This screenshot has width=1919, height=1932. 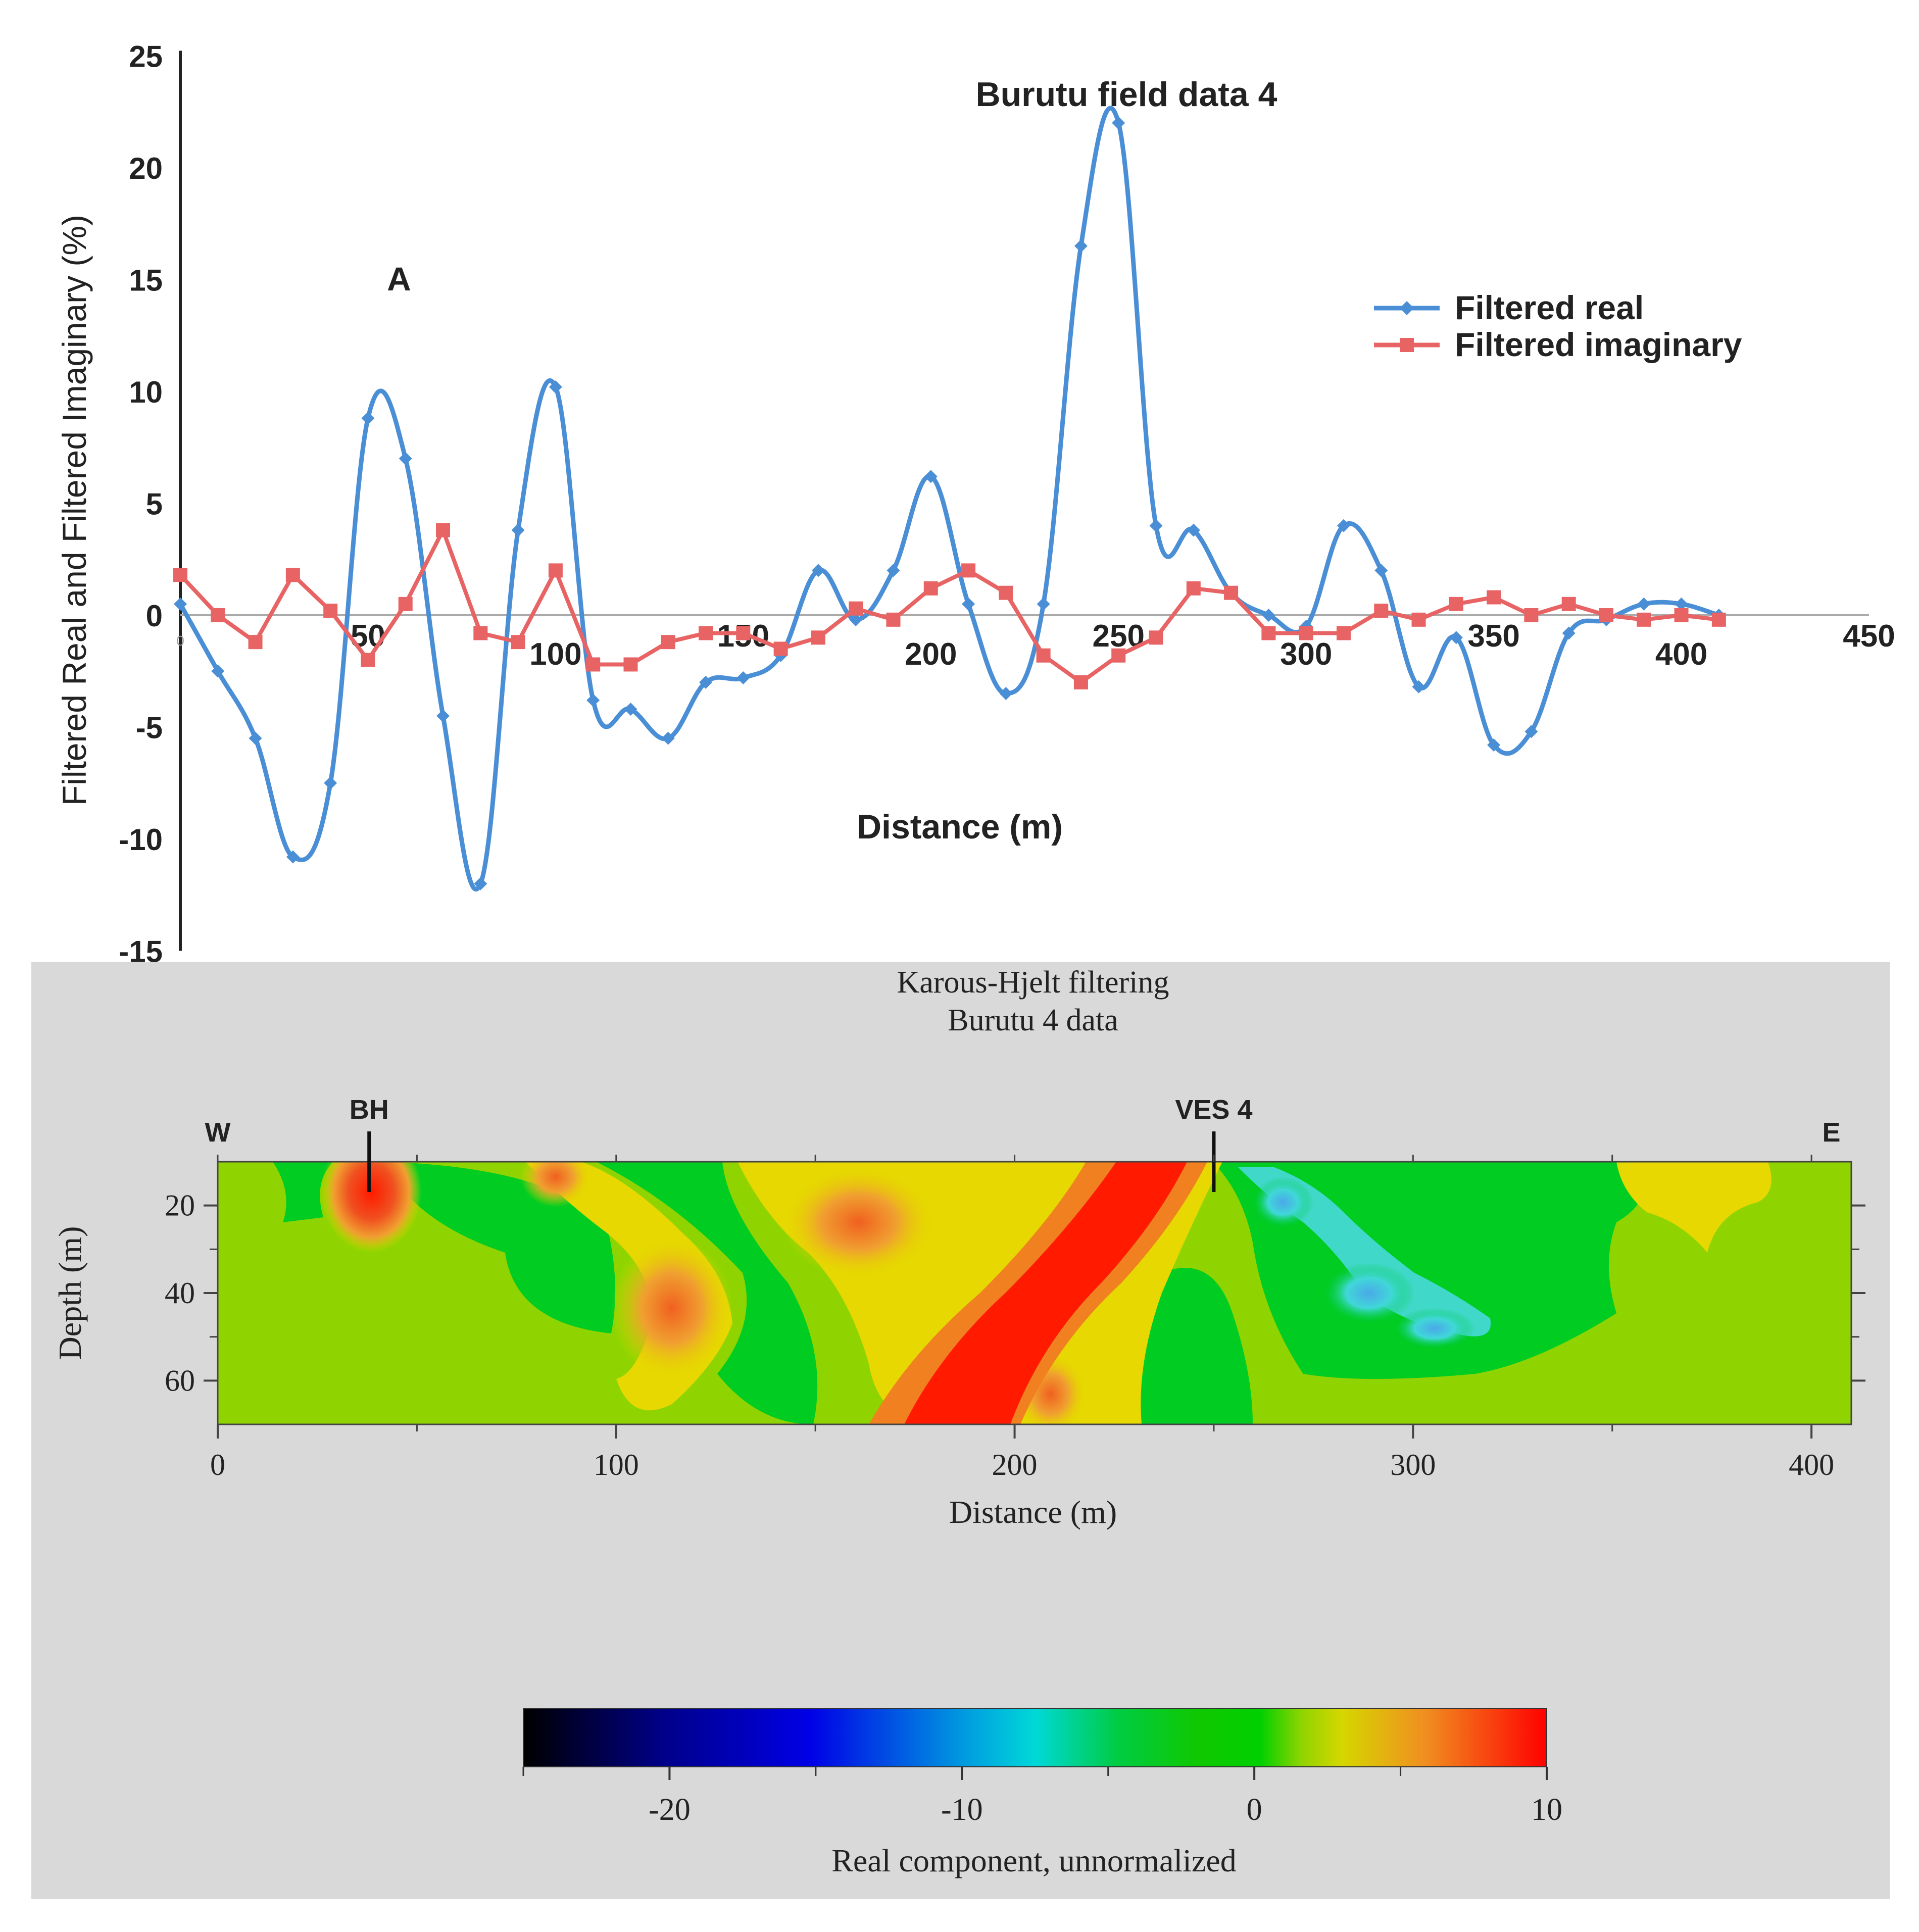 I want to click on section-subtitle: Burutu 4 data, so click(x=1033, y=1020).